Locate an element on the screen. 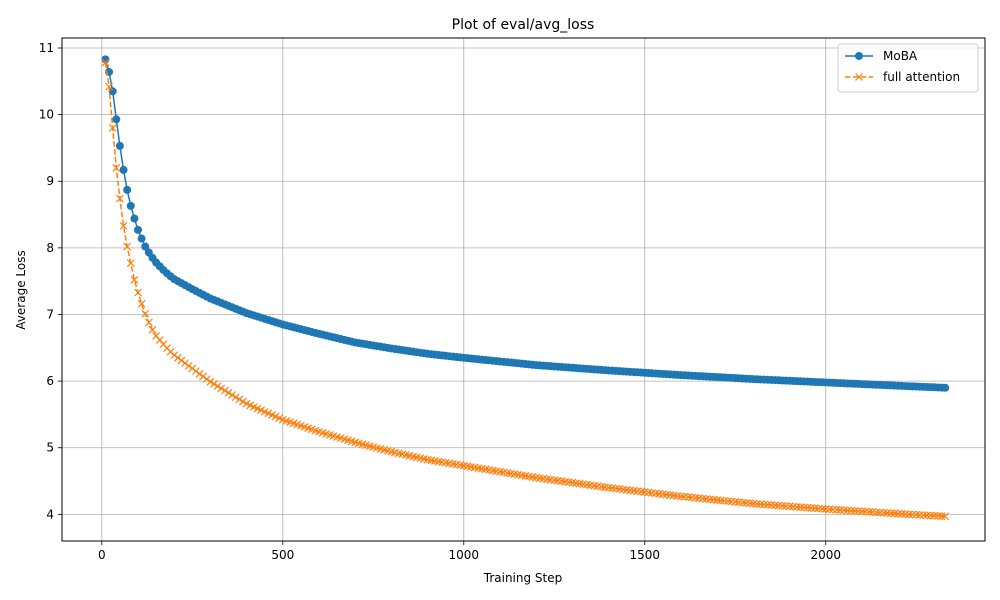 This screenshot has height=600, width=1000. legend: MoBA full attention is located at coordinates (908, 68).